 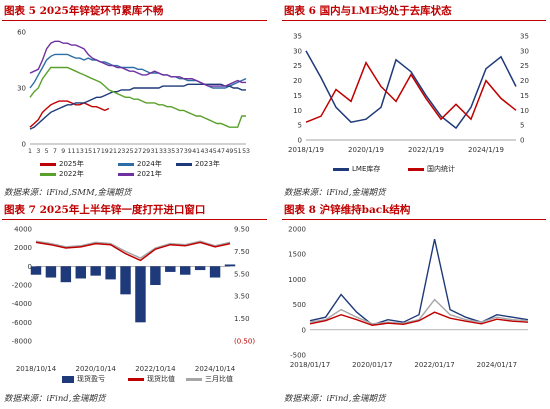 What do you see at coordinates (138, 151) in the screenshot?
I see `x-tick-label: 27` at bounding box center [138, 151].